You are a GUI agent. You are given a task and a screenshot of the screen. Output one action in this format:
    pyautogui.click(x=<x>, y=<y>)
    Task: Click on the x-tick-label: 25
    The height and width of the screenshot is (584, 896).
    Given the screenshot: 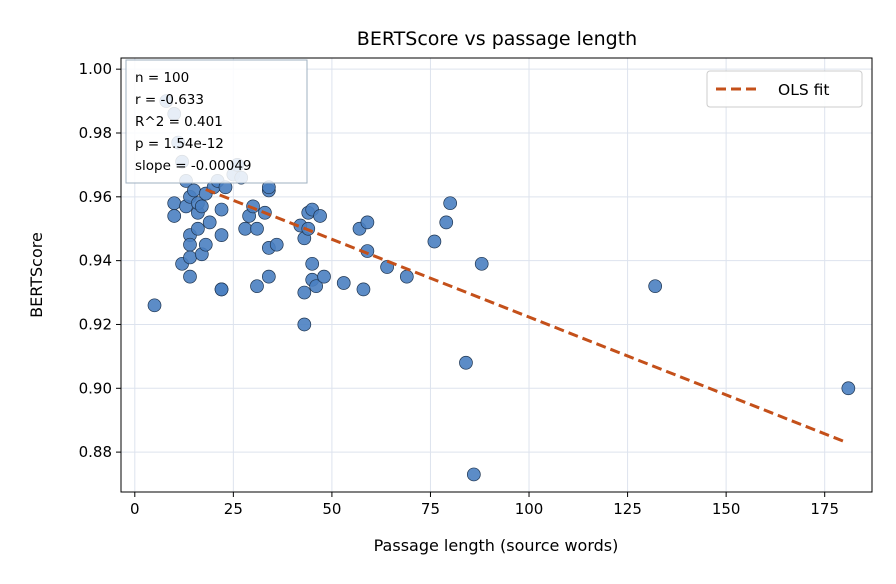 What is the action you would take?
    pyautogui.click(x=233, y=509)
    